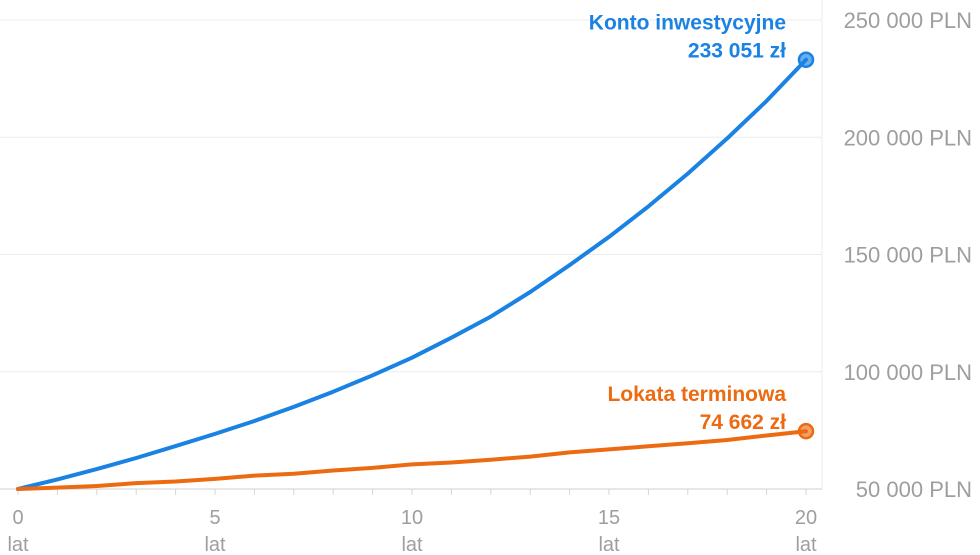  What do you see at coordinates (743, 422) in the screenshot?
I see `series-value-label: 74 662 zł` at bounding box center [743, 422].